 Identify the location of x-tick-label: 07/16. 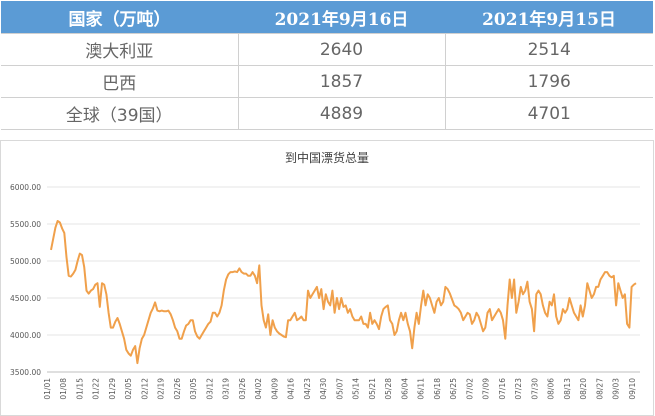
(502, 389).